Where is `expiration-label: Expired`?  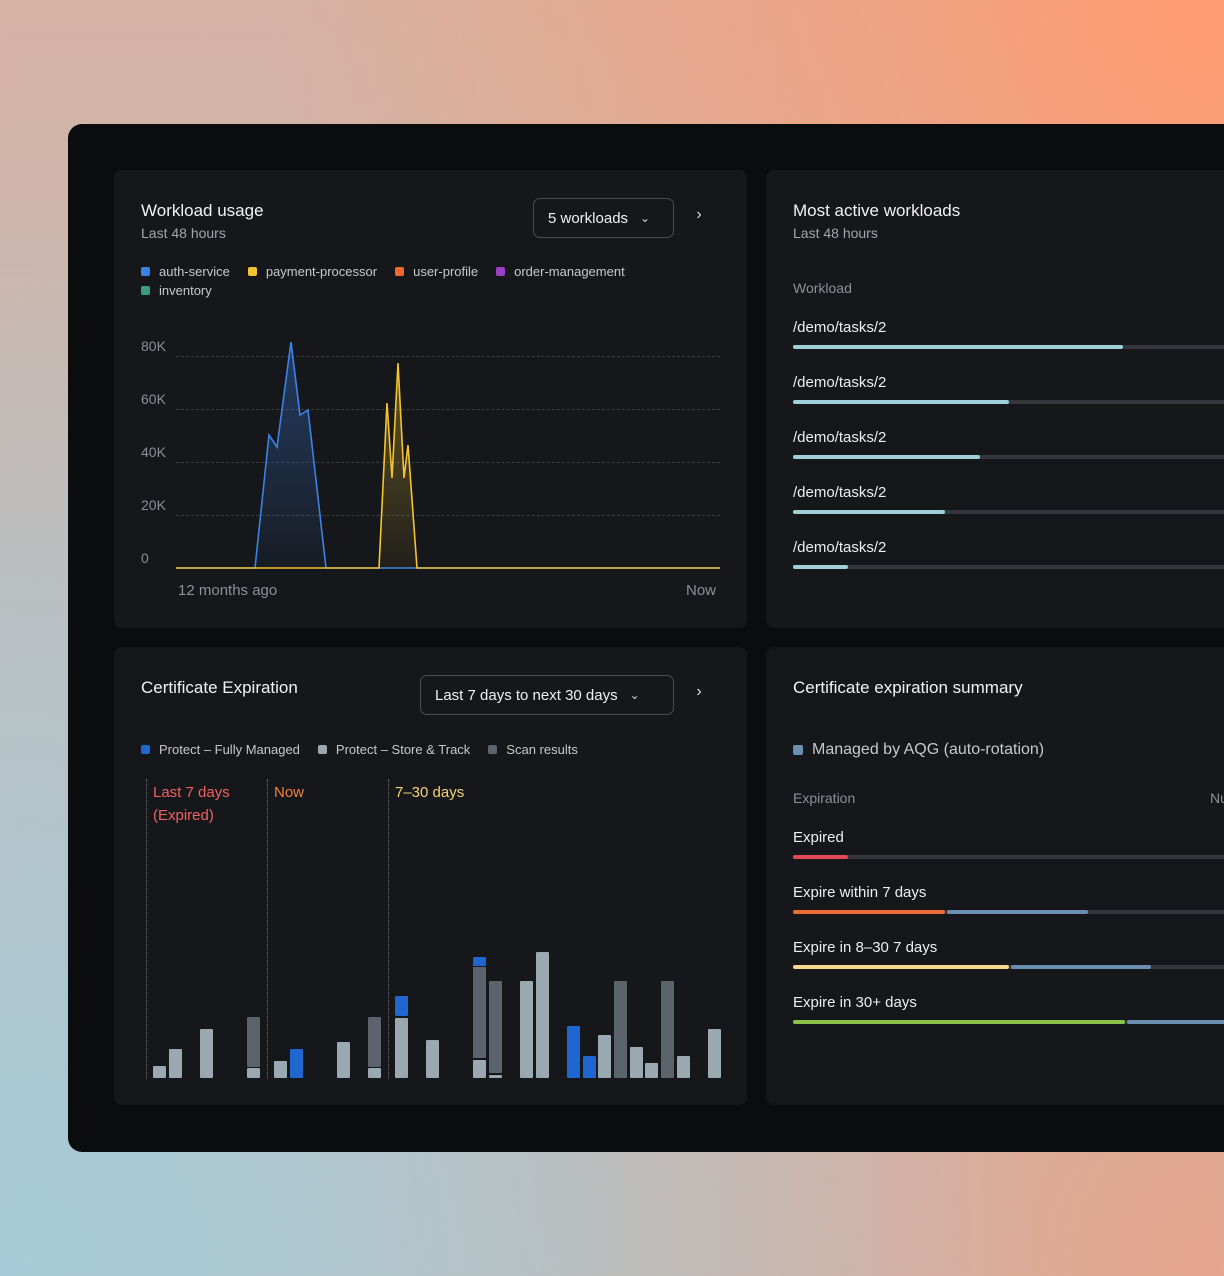
expiration-label: Expired is located at coordinates (818, 837).